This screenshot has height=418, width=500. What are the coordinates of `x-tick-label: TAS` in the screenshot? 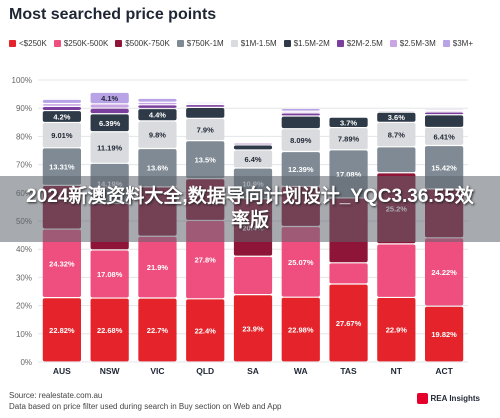 It's located at (348, 371).